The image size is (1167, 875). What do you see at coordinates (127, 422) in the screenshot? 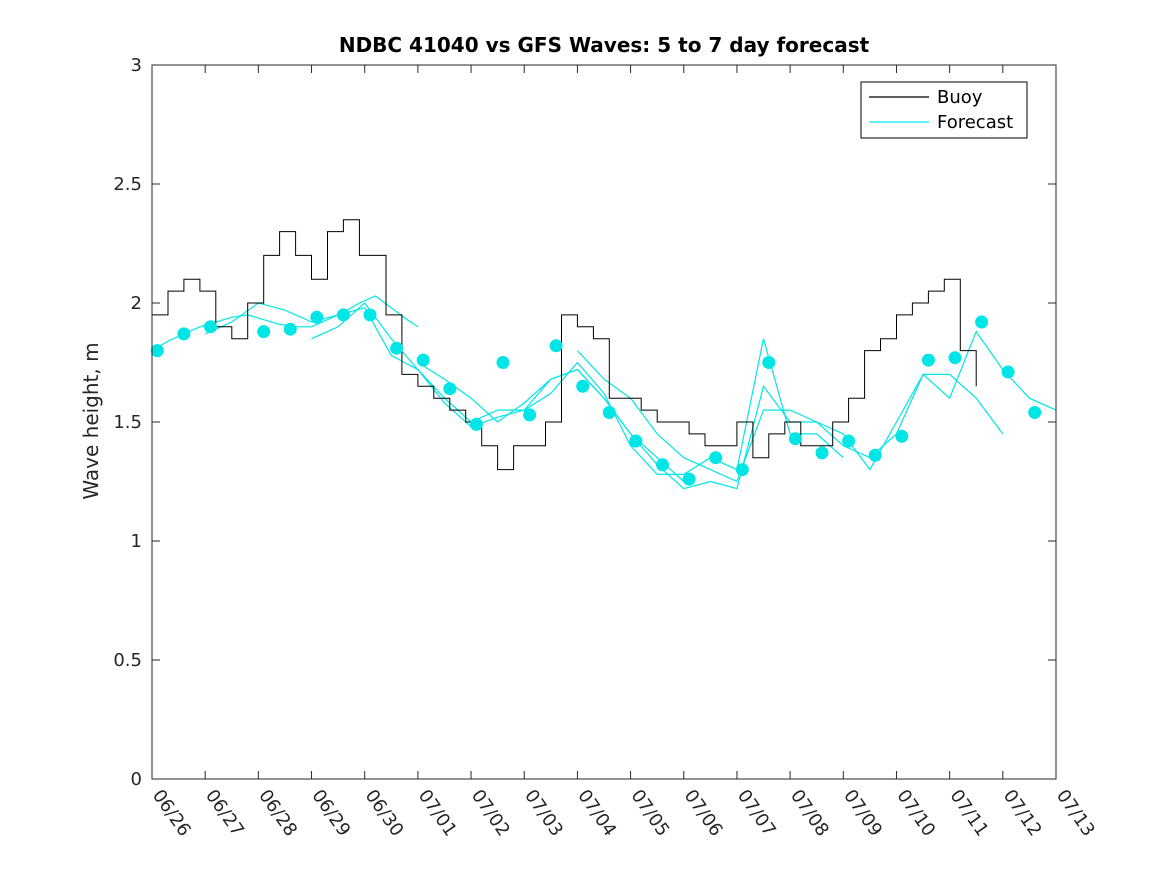
I see `y-tick-label: 1.5` at bounding box center [127, 422].